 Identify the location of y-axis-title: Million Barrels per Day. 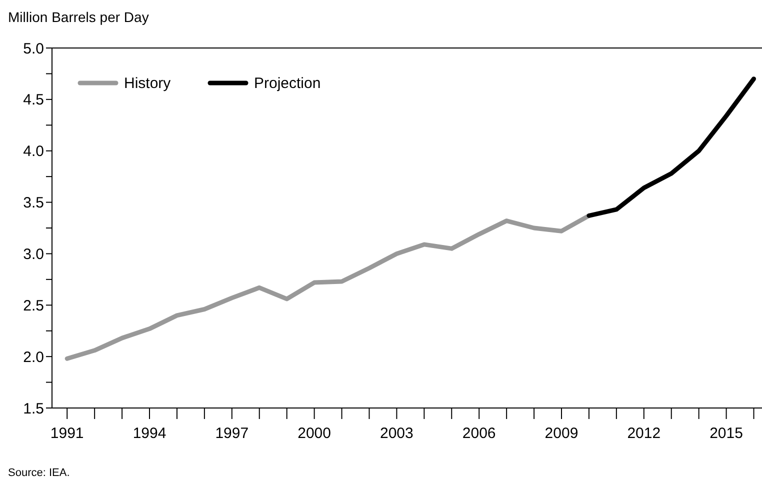
(78, 17).